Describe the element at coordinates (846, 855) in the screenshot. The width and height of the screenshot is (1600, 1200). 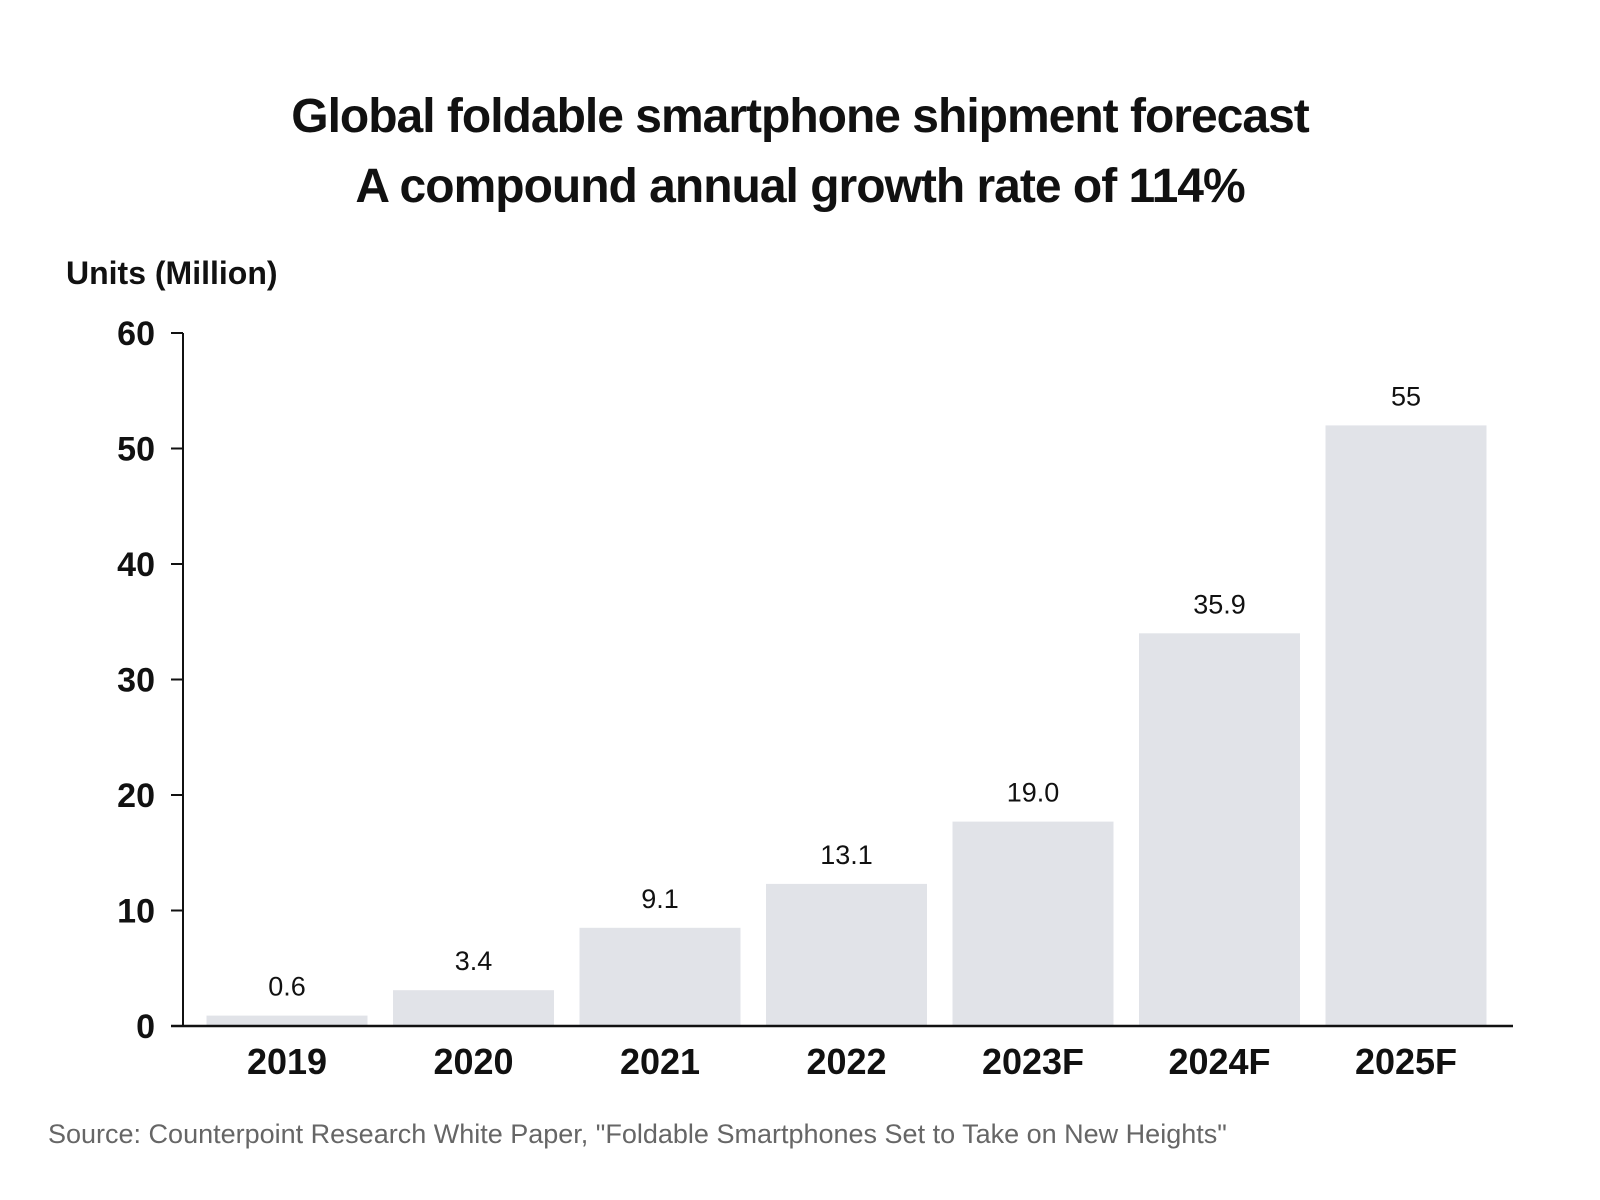
I see `data-label-2022: 13.1` at that location.